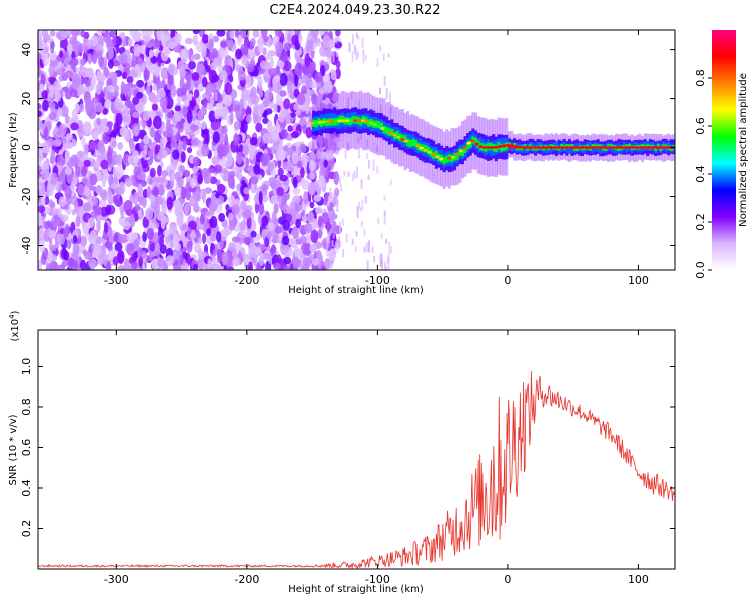  Describe the element at coordinates (638, 280) in the screenshot. I see `x-tick-label: 100` at that location.